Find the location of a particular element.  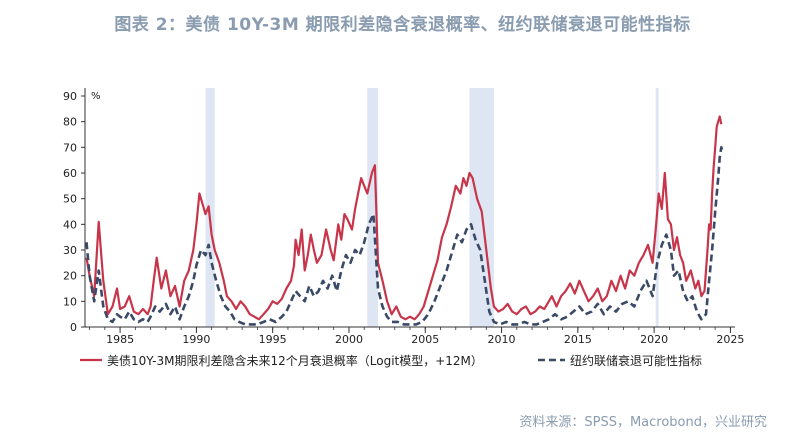

x-tick-label: 1990 is located at coordinates (196, 339).